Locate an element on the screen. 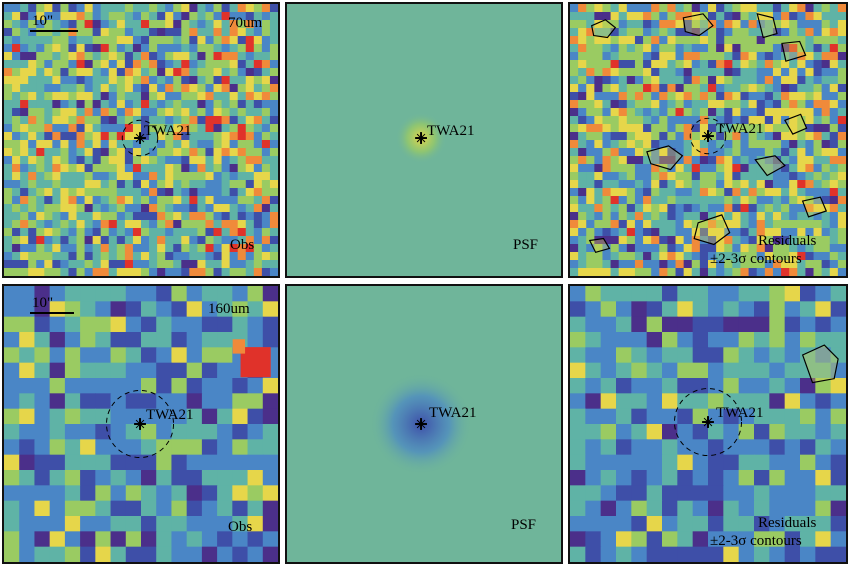  band-label: 70um is located at coordinates (245, 23).